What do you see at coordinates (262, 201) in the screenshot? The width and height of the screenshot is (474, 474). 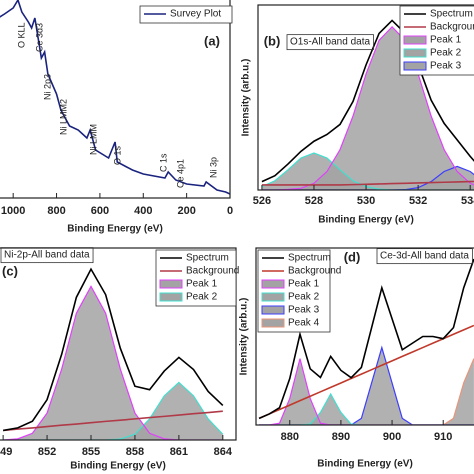 I see `x-tick-label: 526` at bounding box center [262, 201].